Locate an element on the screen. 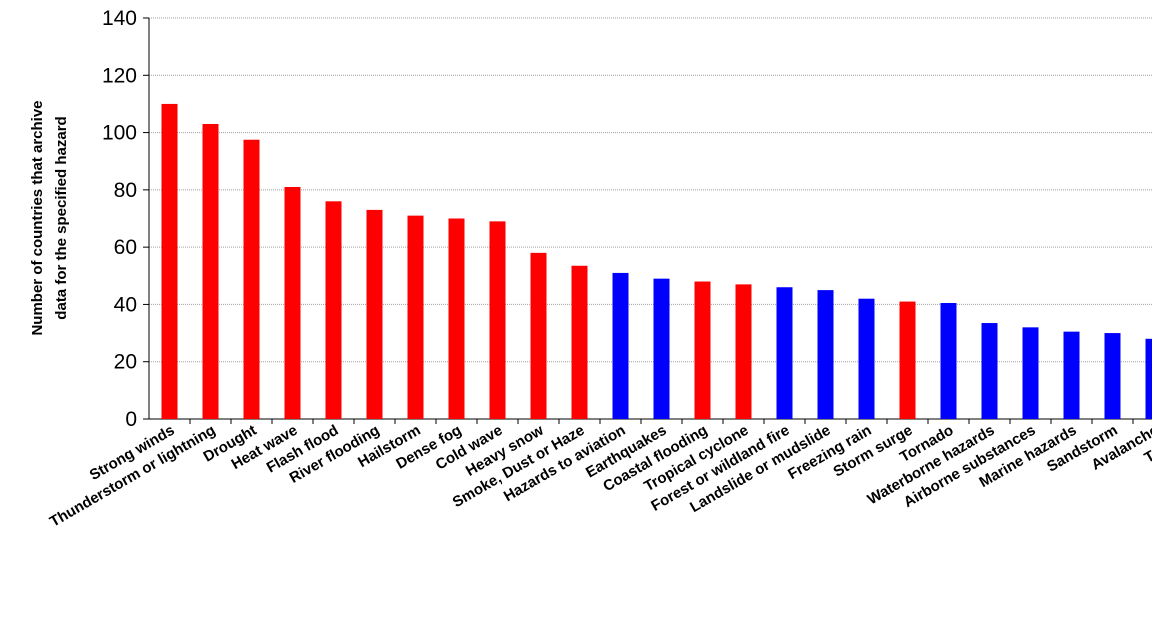 The image size is (1152, 637). y-tick-label: 140 is located at coordinates (119, 18).